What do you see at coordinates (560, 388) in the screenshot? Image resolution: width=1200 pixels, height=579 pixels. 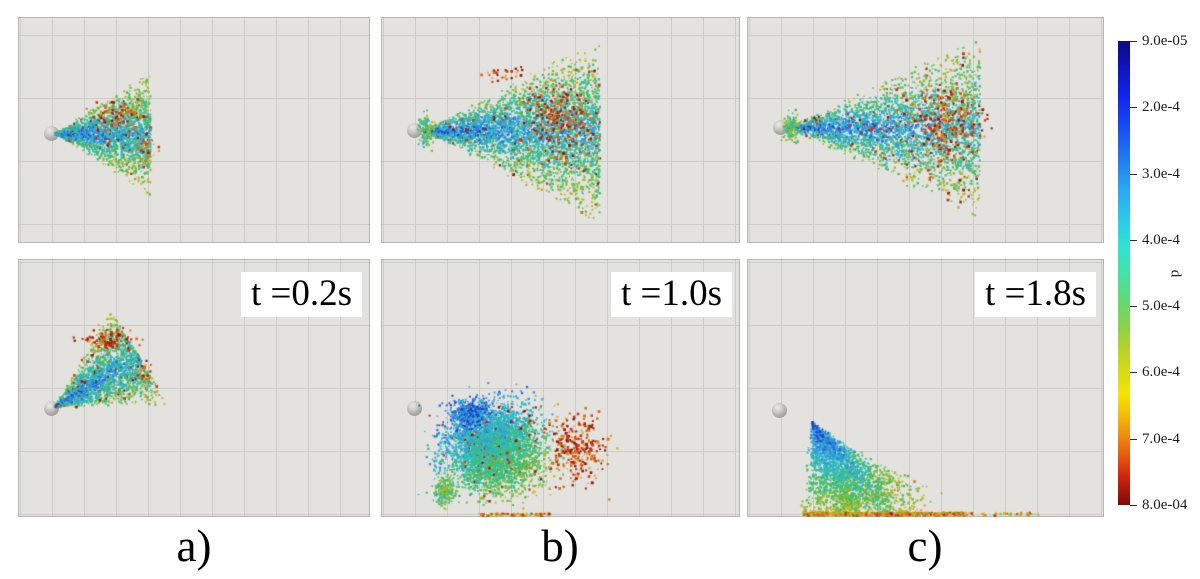 I see `simulation-panel-b-bottom: t =1.0s` at bounding box center [560, 388].